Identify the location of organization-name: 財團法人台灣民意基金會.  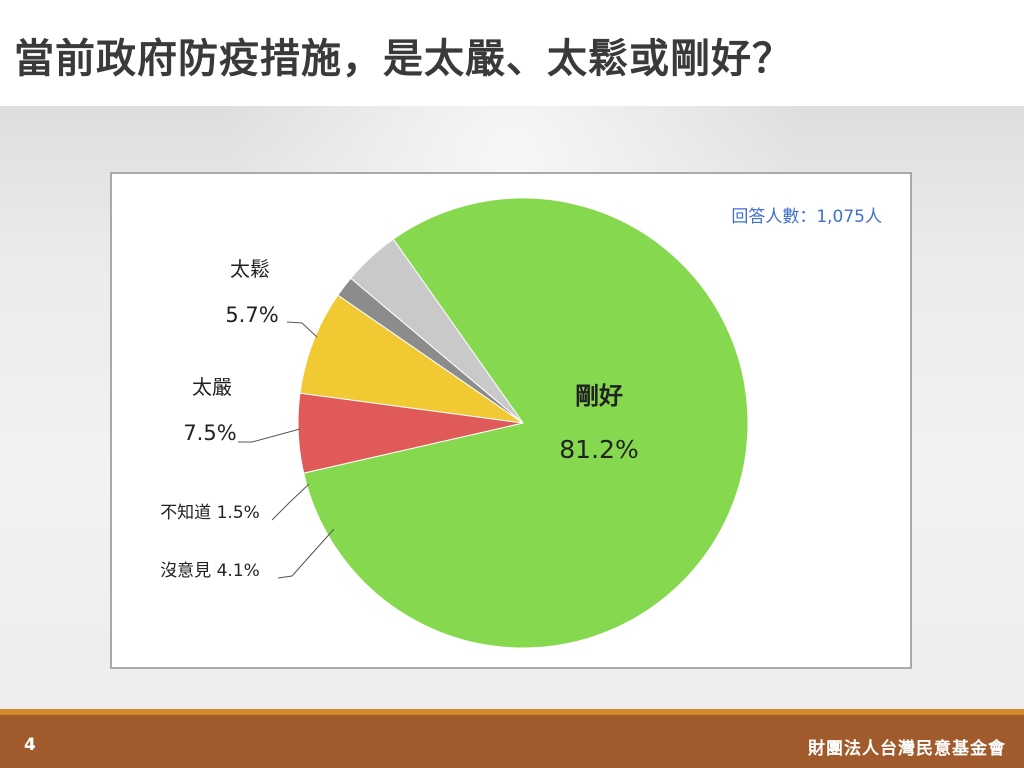
(907, 749).